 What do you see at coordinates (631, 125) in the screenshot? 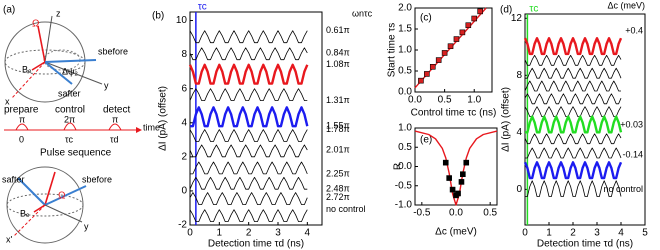
I see `series-label: +0.03` at bounding box center [631, 125].